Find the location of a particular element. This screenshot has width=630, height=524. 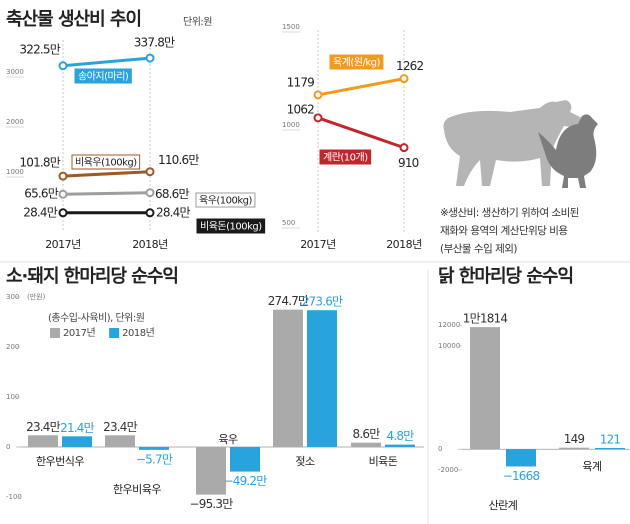

value-label: 1만1814 is located at coordinates (485, 319).